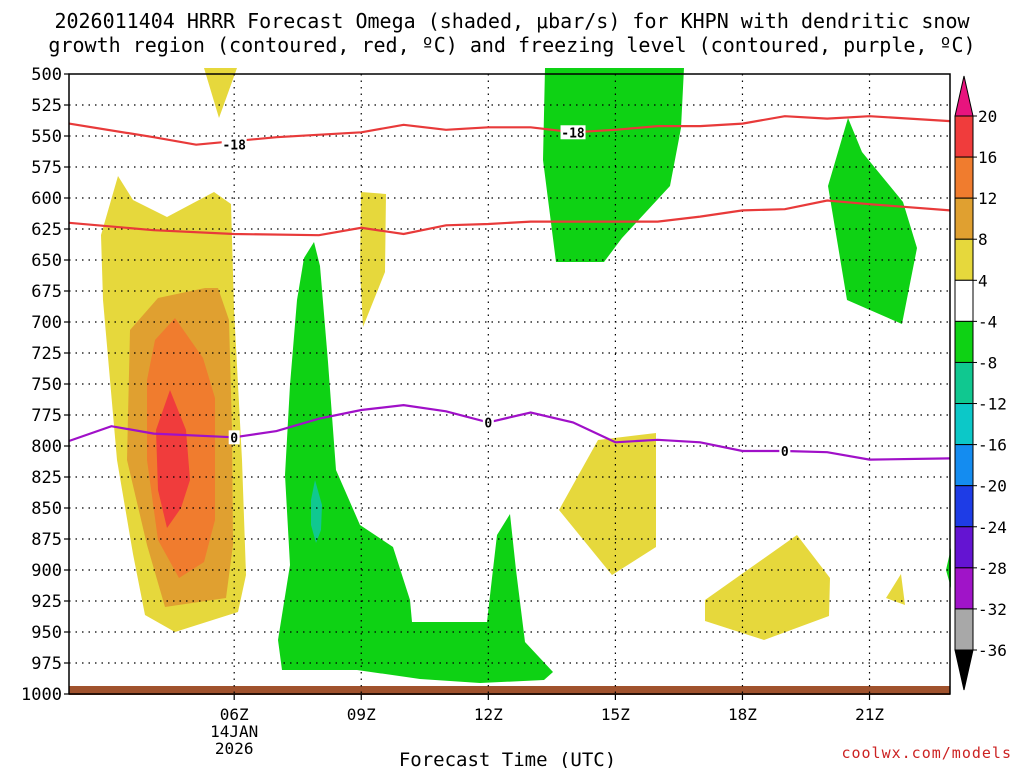 The width and height of the screenshot is (1024, 768). What do you see at coordinates (926, 753) in the screenshot?
I see `credit-link: coolwx.com/models` at bounding box center [926, 753].